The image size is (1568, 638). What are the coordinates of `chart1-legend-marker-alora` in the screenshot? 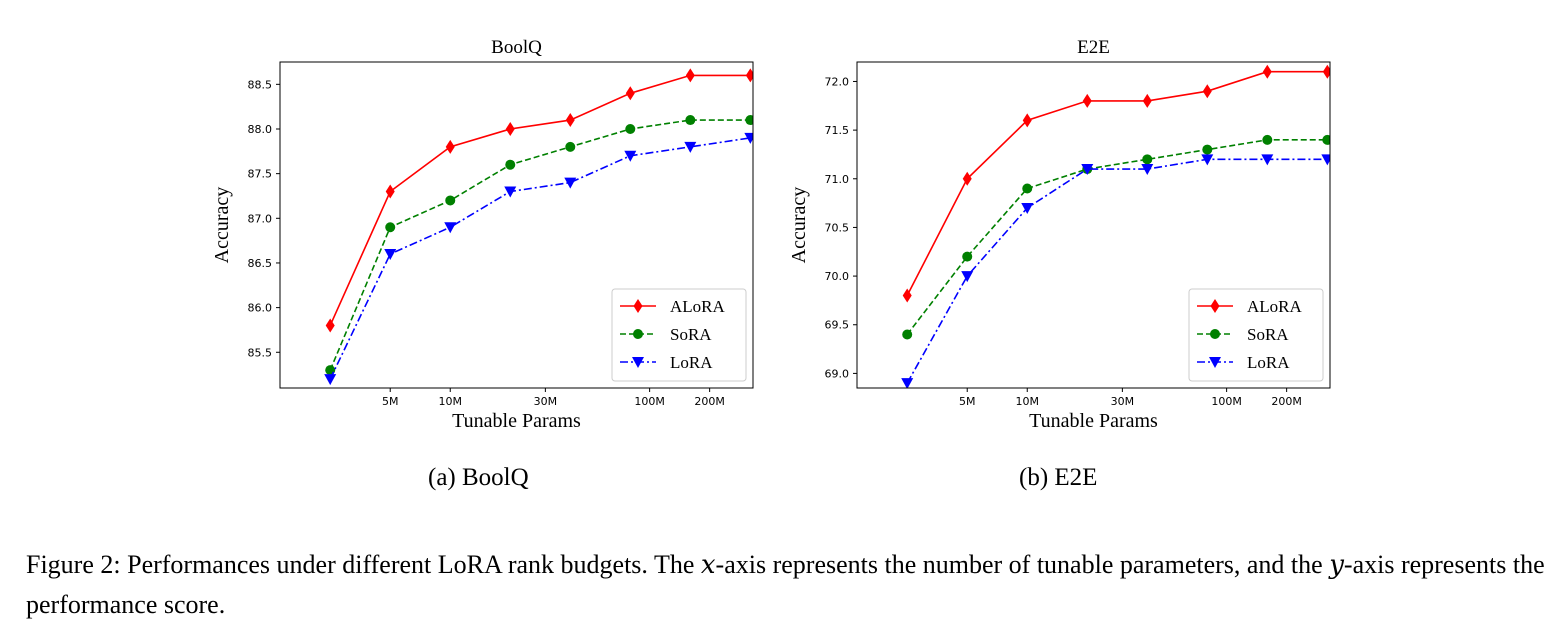 It's located at (638, 306).